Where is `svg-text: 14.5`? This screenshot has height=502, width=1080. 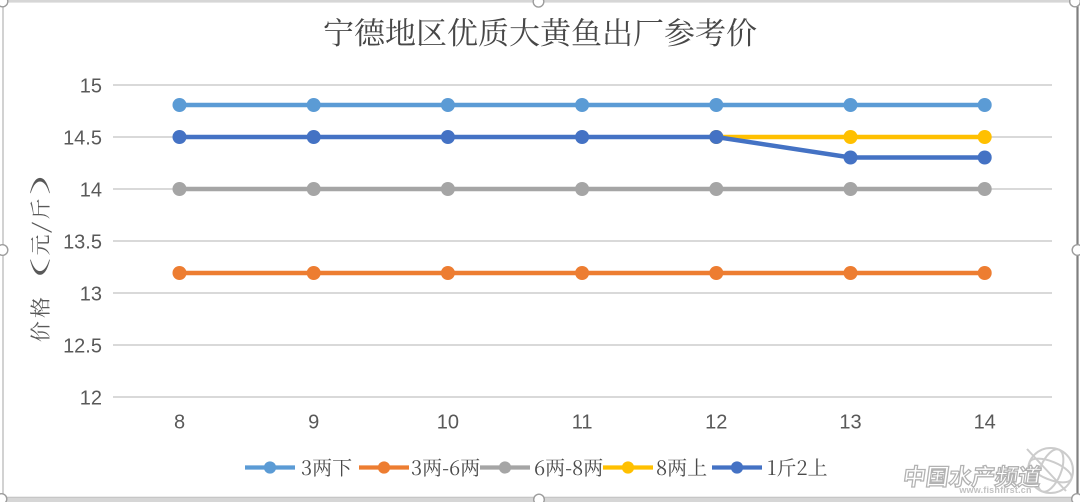
svg-text: 14.5 is located at coordinates (82, 138).